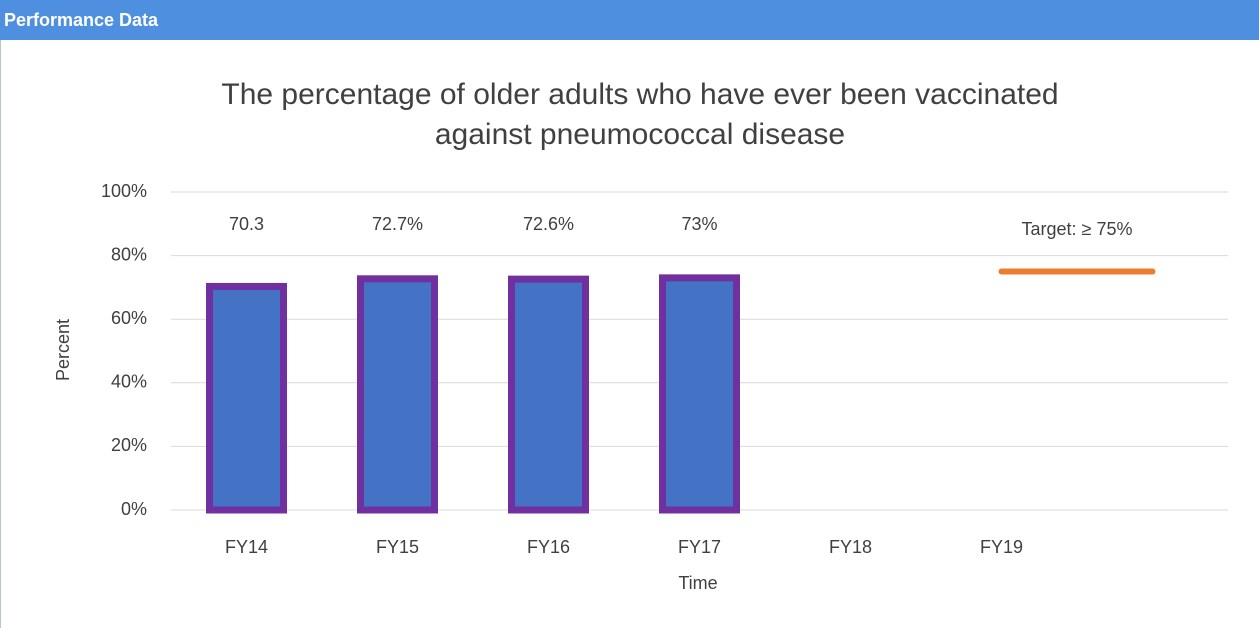 This screenshot has height=628, width=1259. What do you see at coordinates (850, 547) in the screenshot?
I see `x-tick-label: FY18` at bounding box center [850, 547].